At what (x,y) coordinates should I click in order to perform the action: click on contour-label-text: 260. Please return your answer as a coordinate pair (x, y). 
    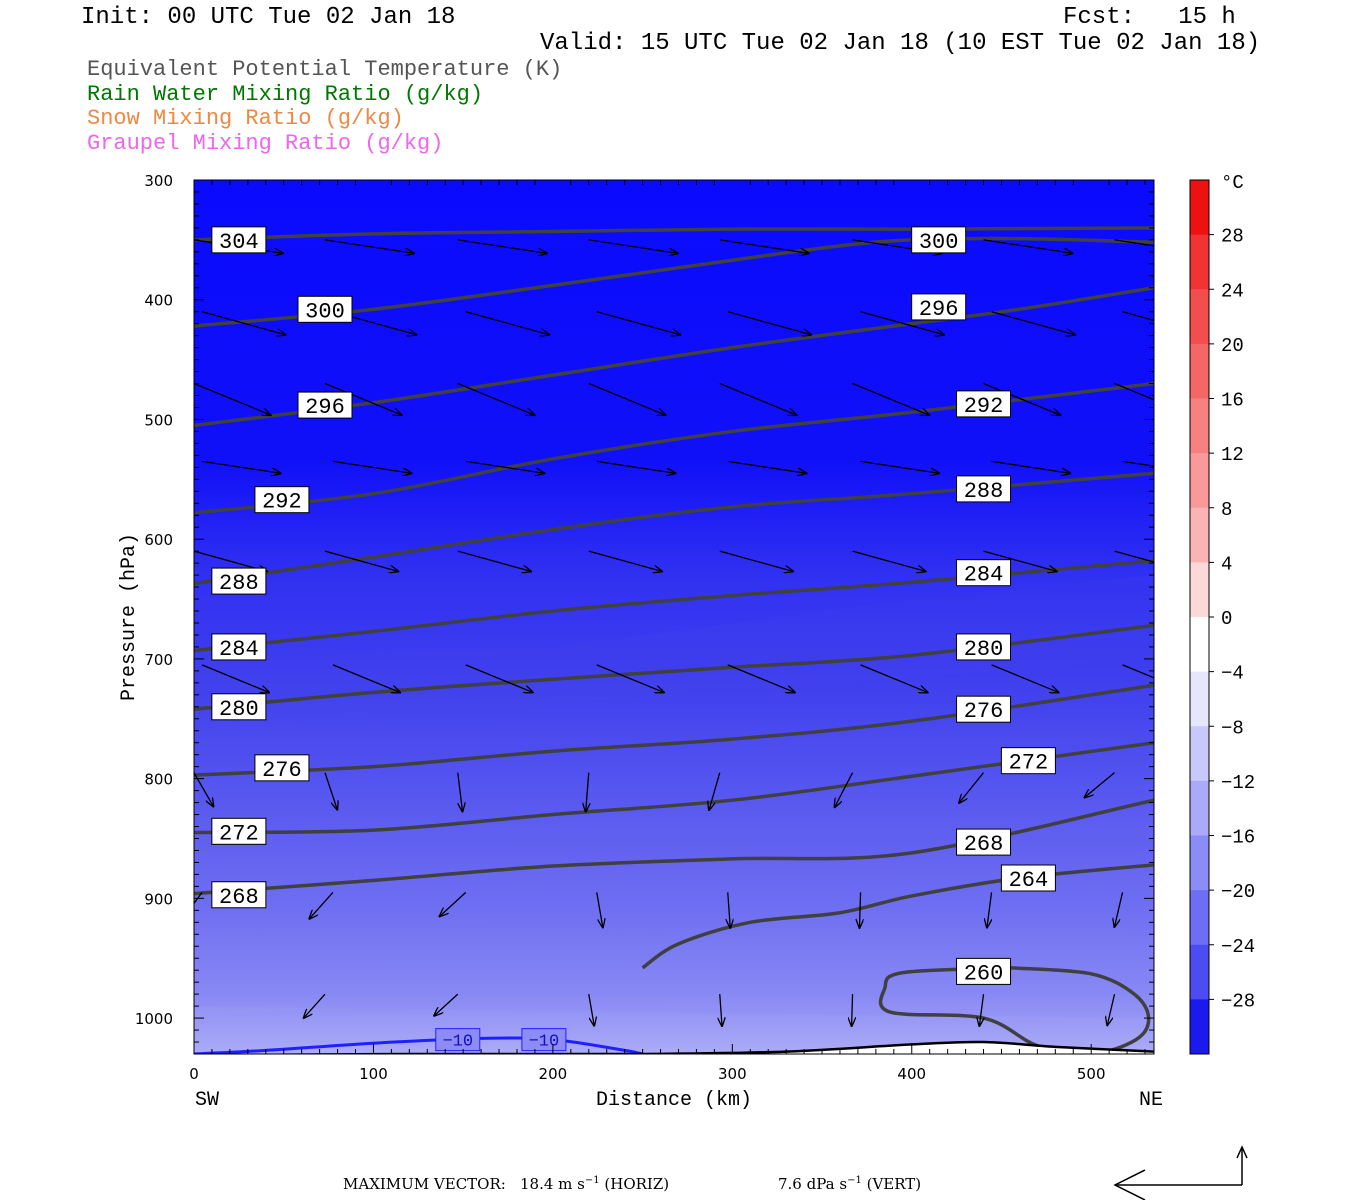
    Looking at the image, I should click on (984, 973).